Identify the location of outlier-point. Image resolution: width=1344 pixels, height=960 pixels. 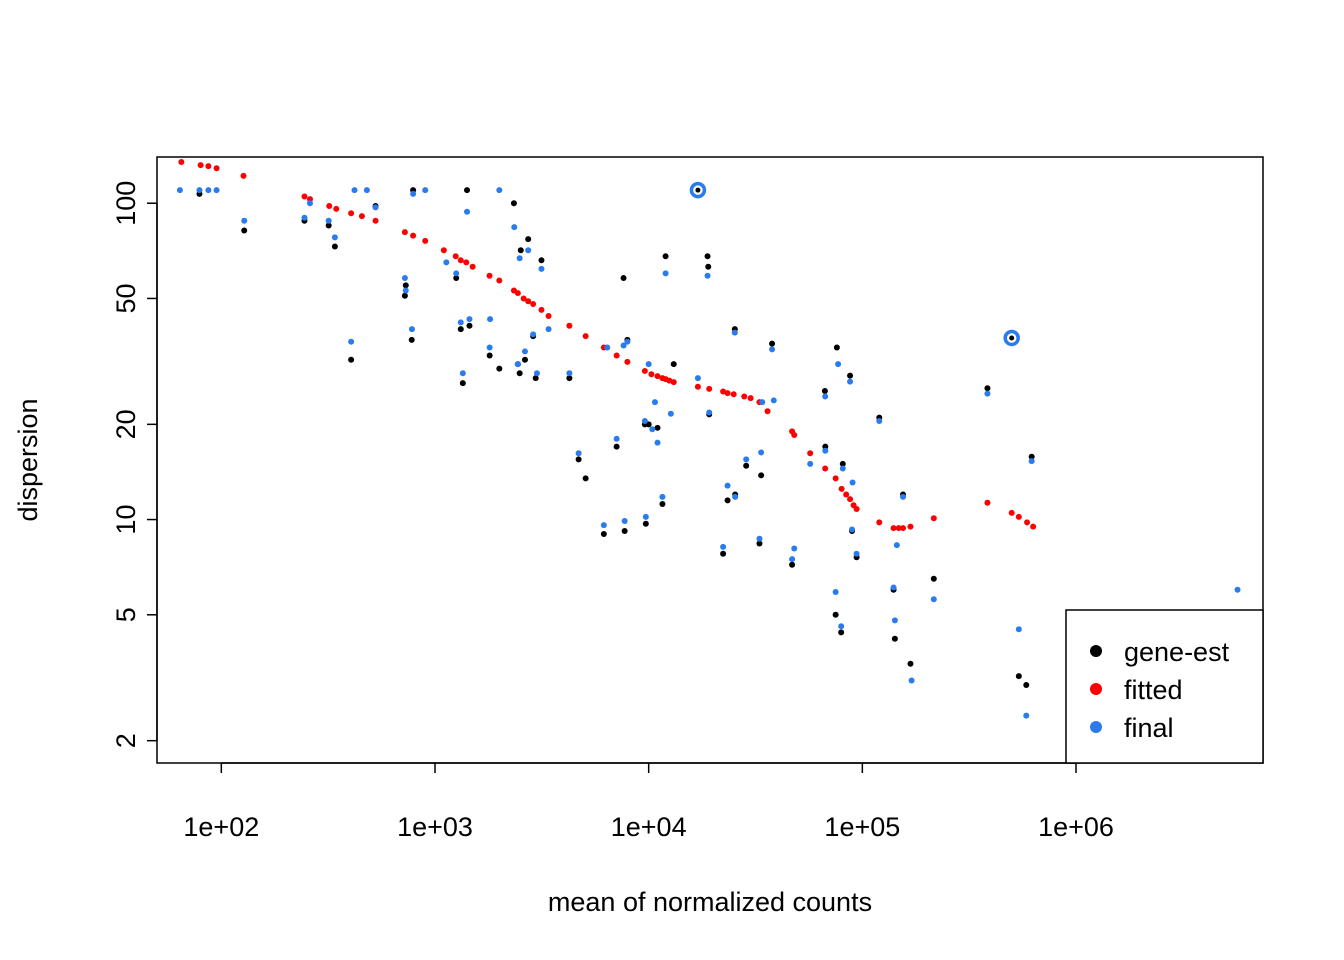
(698, 190).